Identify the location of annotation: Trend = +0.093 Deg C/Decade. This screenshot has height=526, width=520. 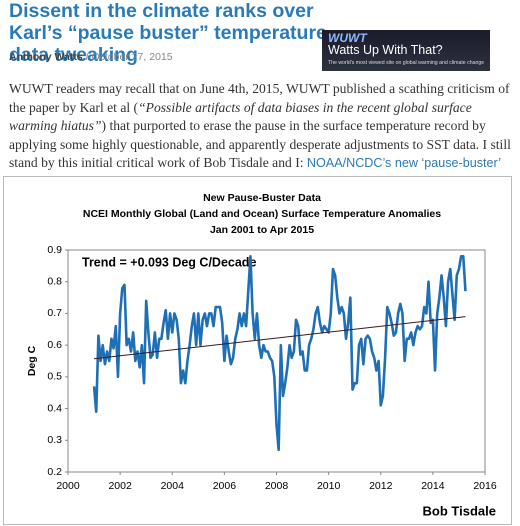
(169, 262).